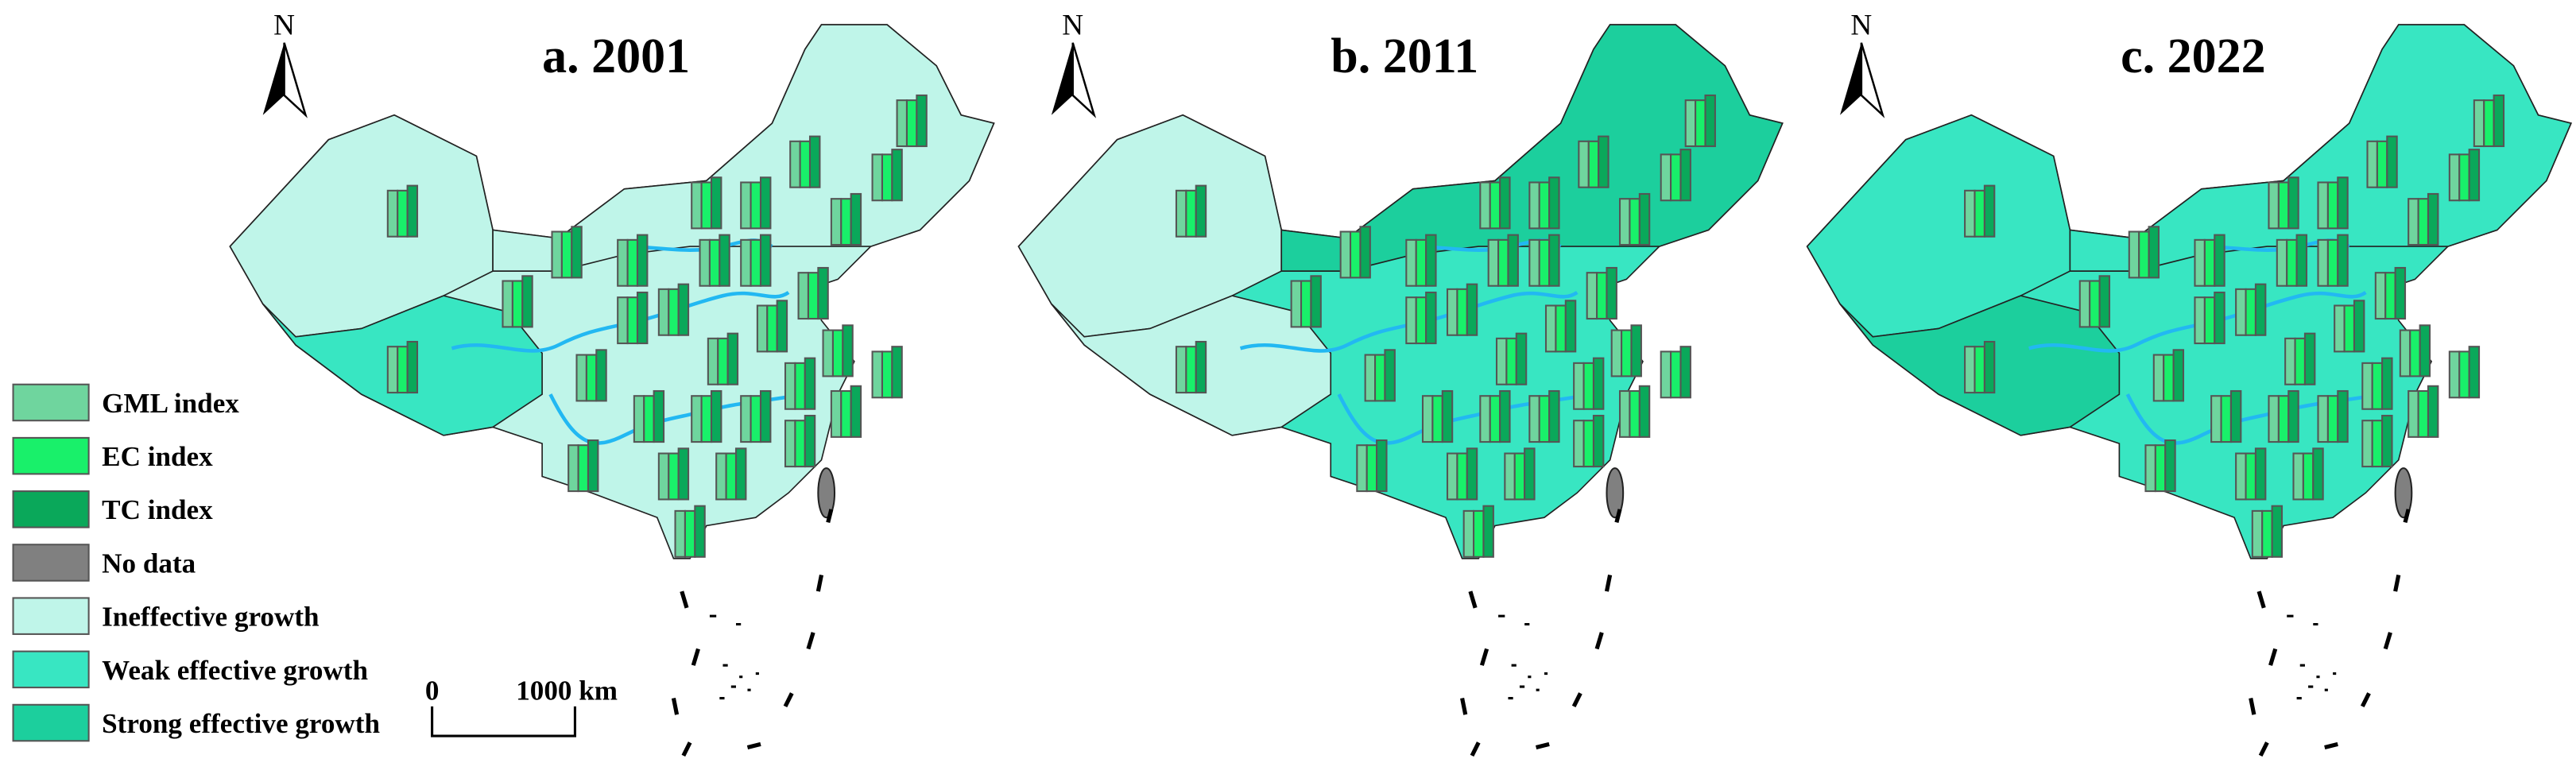 The width and height of the screenshot is (2576, 782). I want to click on scale-bar, so click(503, 721).